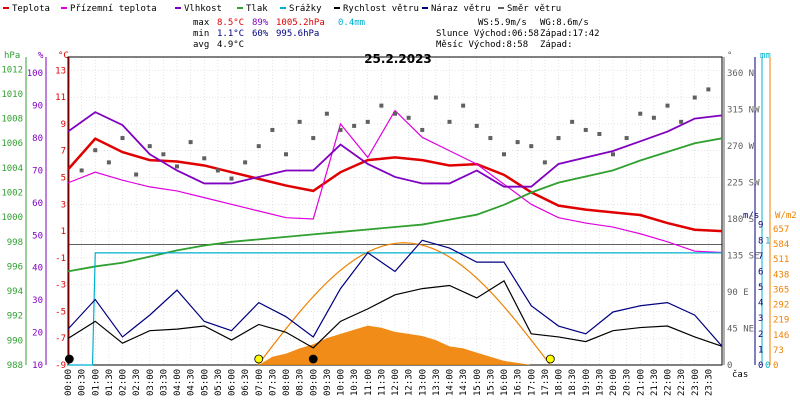 This screenshot has height=400, width=800. I want to click on x-tick-label: 02:30, so click(137, 382).